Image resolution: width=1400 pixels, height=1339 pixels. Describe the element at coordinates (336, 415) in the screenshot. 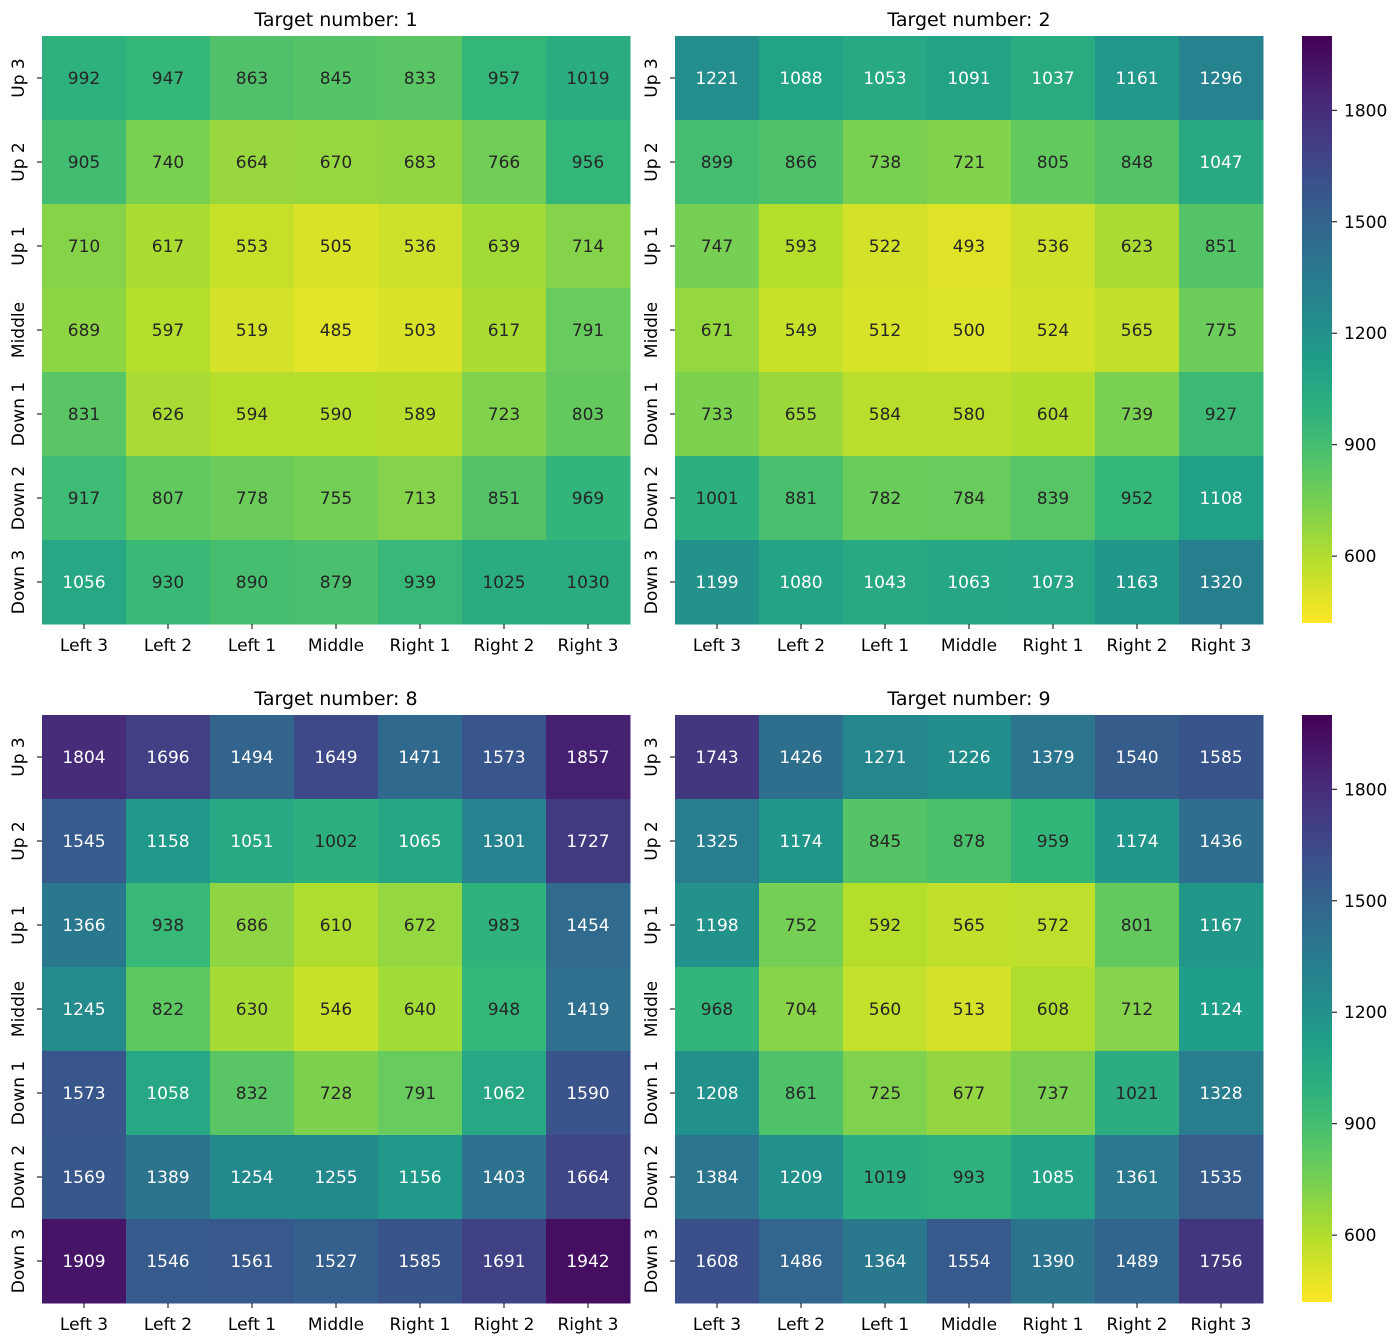

I see `cell-value-label: 590` at that location.